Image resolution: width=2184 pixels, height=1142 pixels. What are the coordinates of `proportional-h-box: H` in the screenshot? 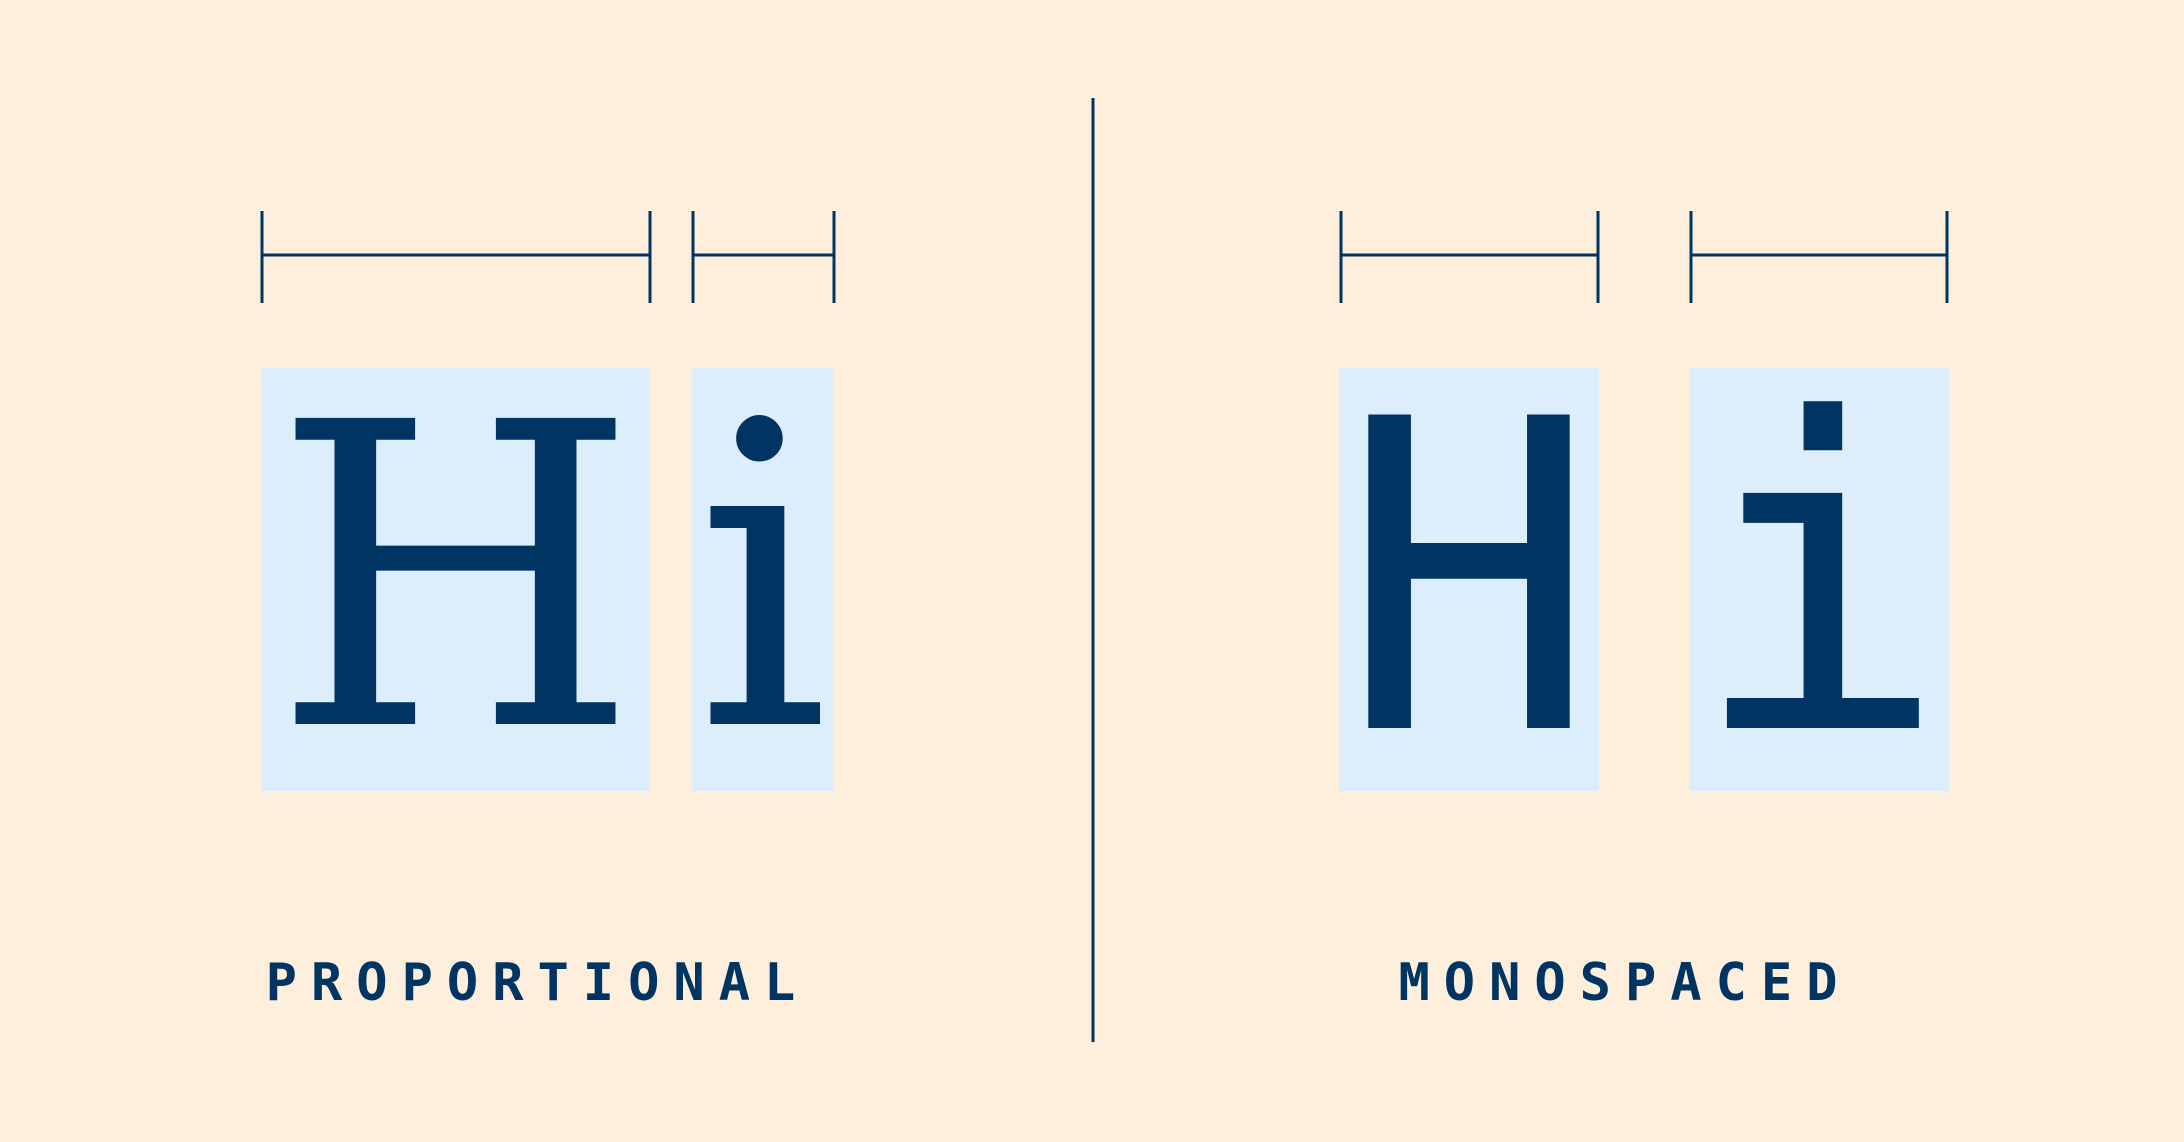 It's located at (455, 579).